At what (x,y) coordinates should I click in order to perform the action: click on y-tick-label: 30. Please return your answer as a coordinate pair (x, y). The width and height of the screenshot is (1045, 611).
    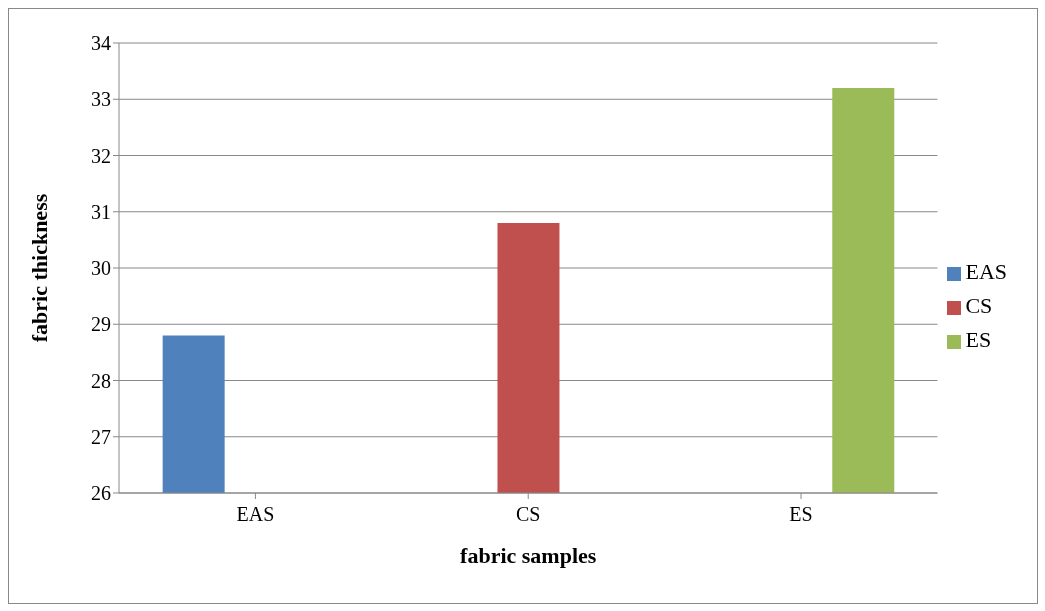
    Looking at the image, I should click on (101, 268).